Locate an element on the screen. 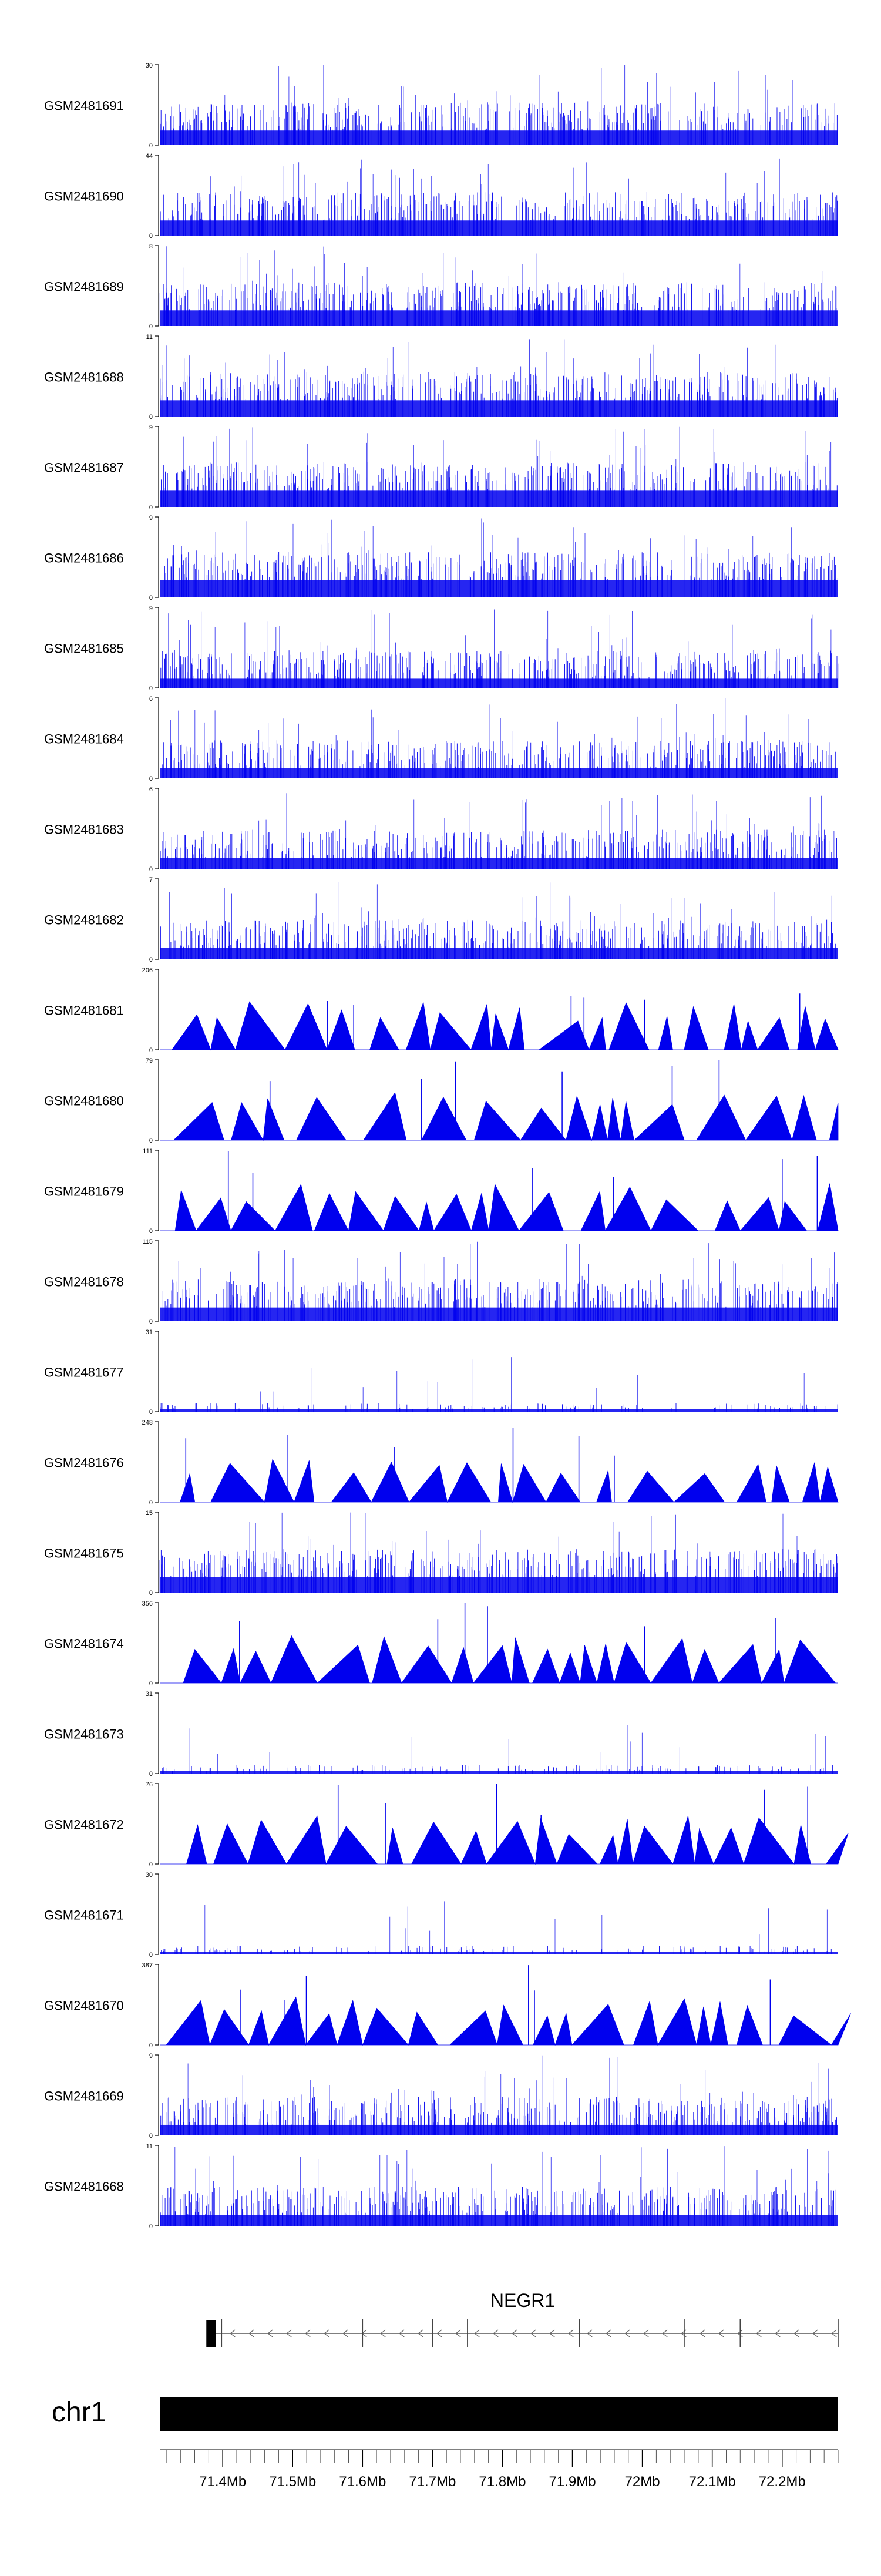 This screenshot has width=881, height=2576. track-y-axis: 15 0 is located at coordinates (153, 1554).